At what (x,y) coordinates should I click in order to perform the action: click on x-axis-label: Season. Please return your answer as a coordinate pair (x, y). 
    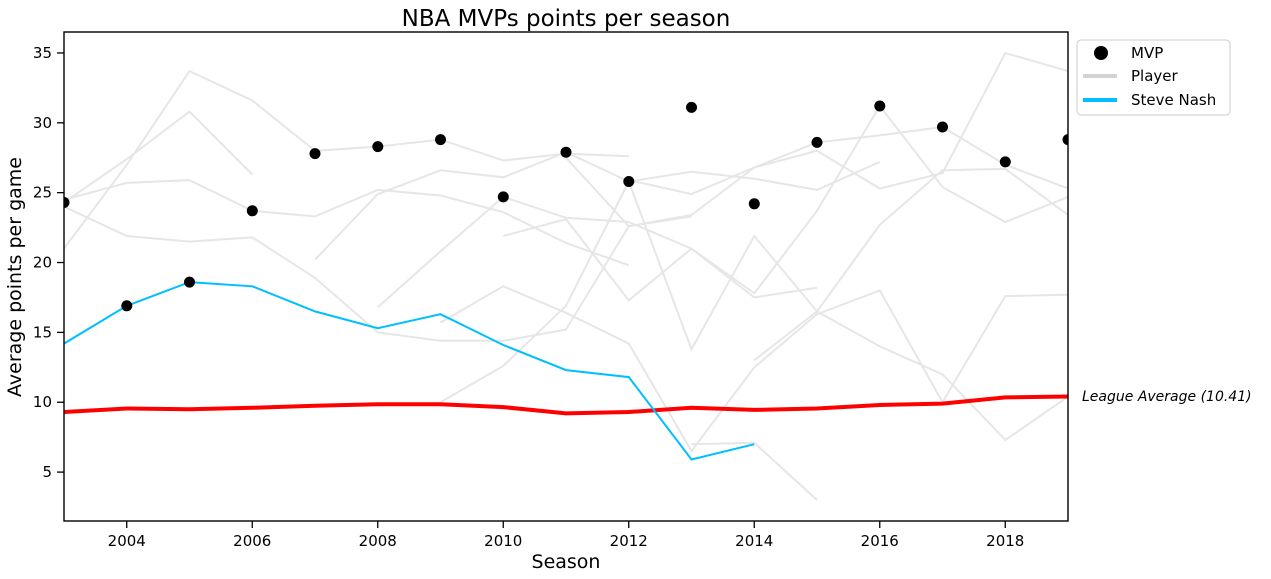
    Looking at the image, I should click on (566, 562).